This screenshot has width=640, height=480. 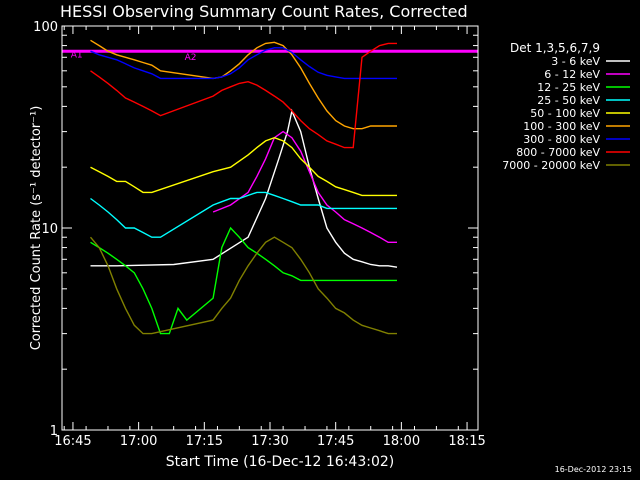 What do you see at coordinates (269, 441) in the screenshot?
I see `x-tick-label: 17:30` at bounding box center [269, 441].